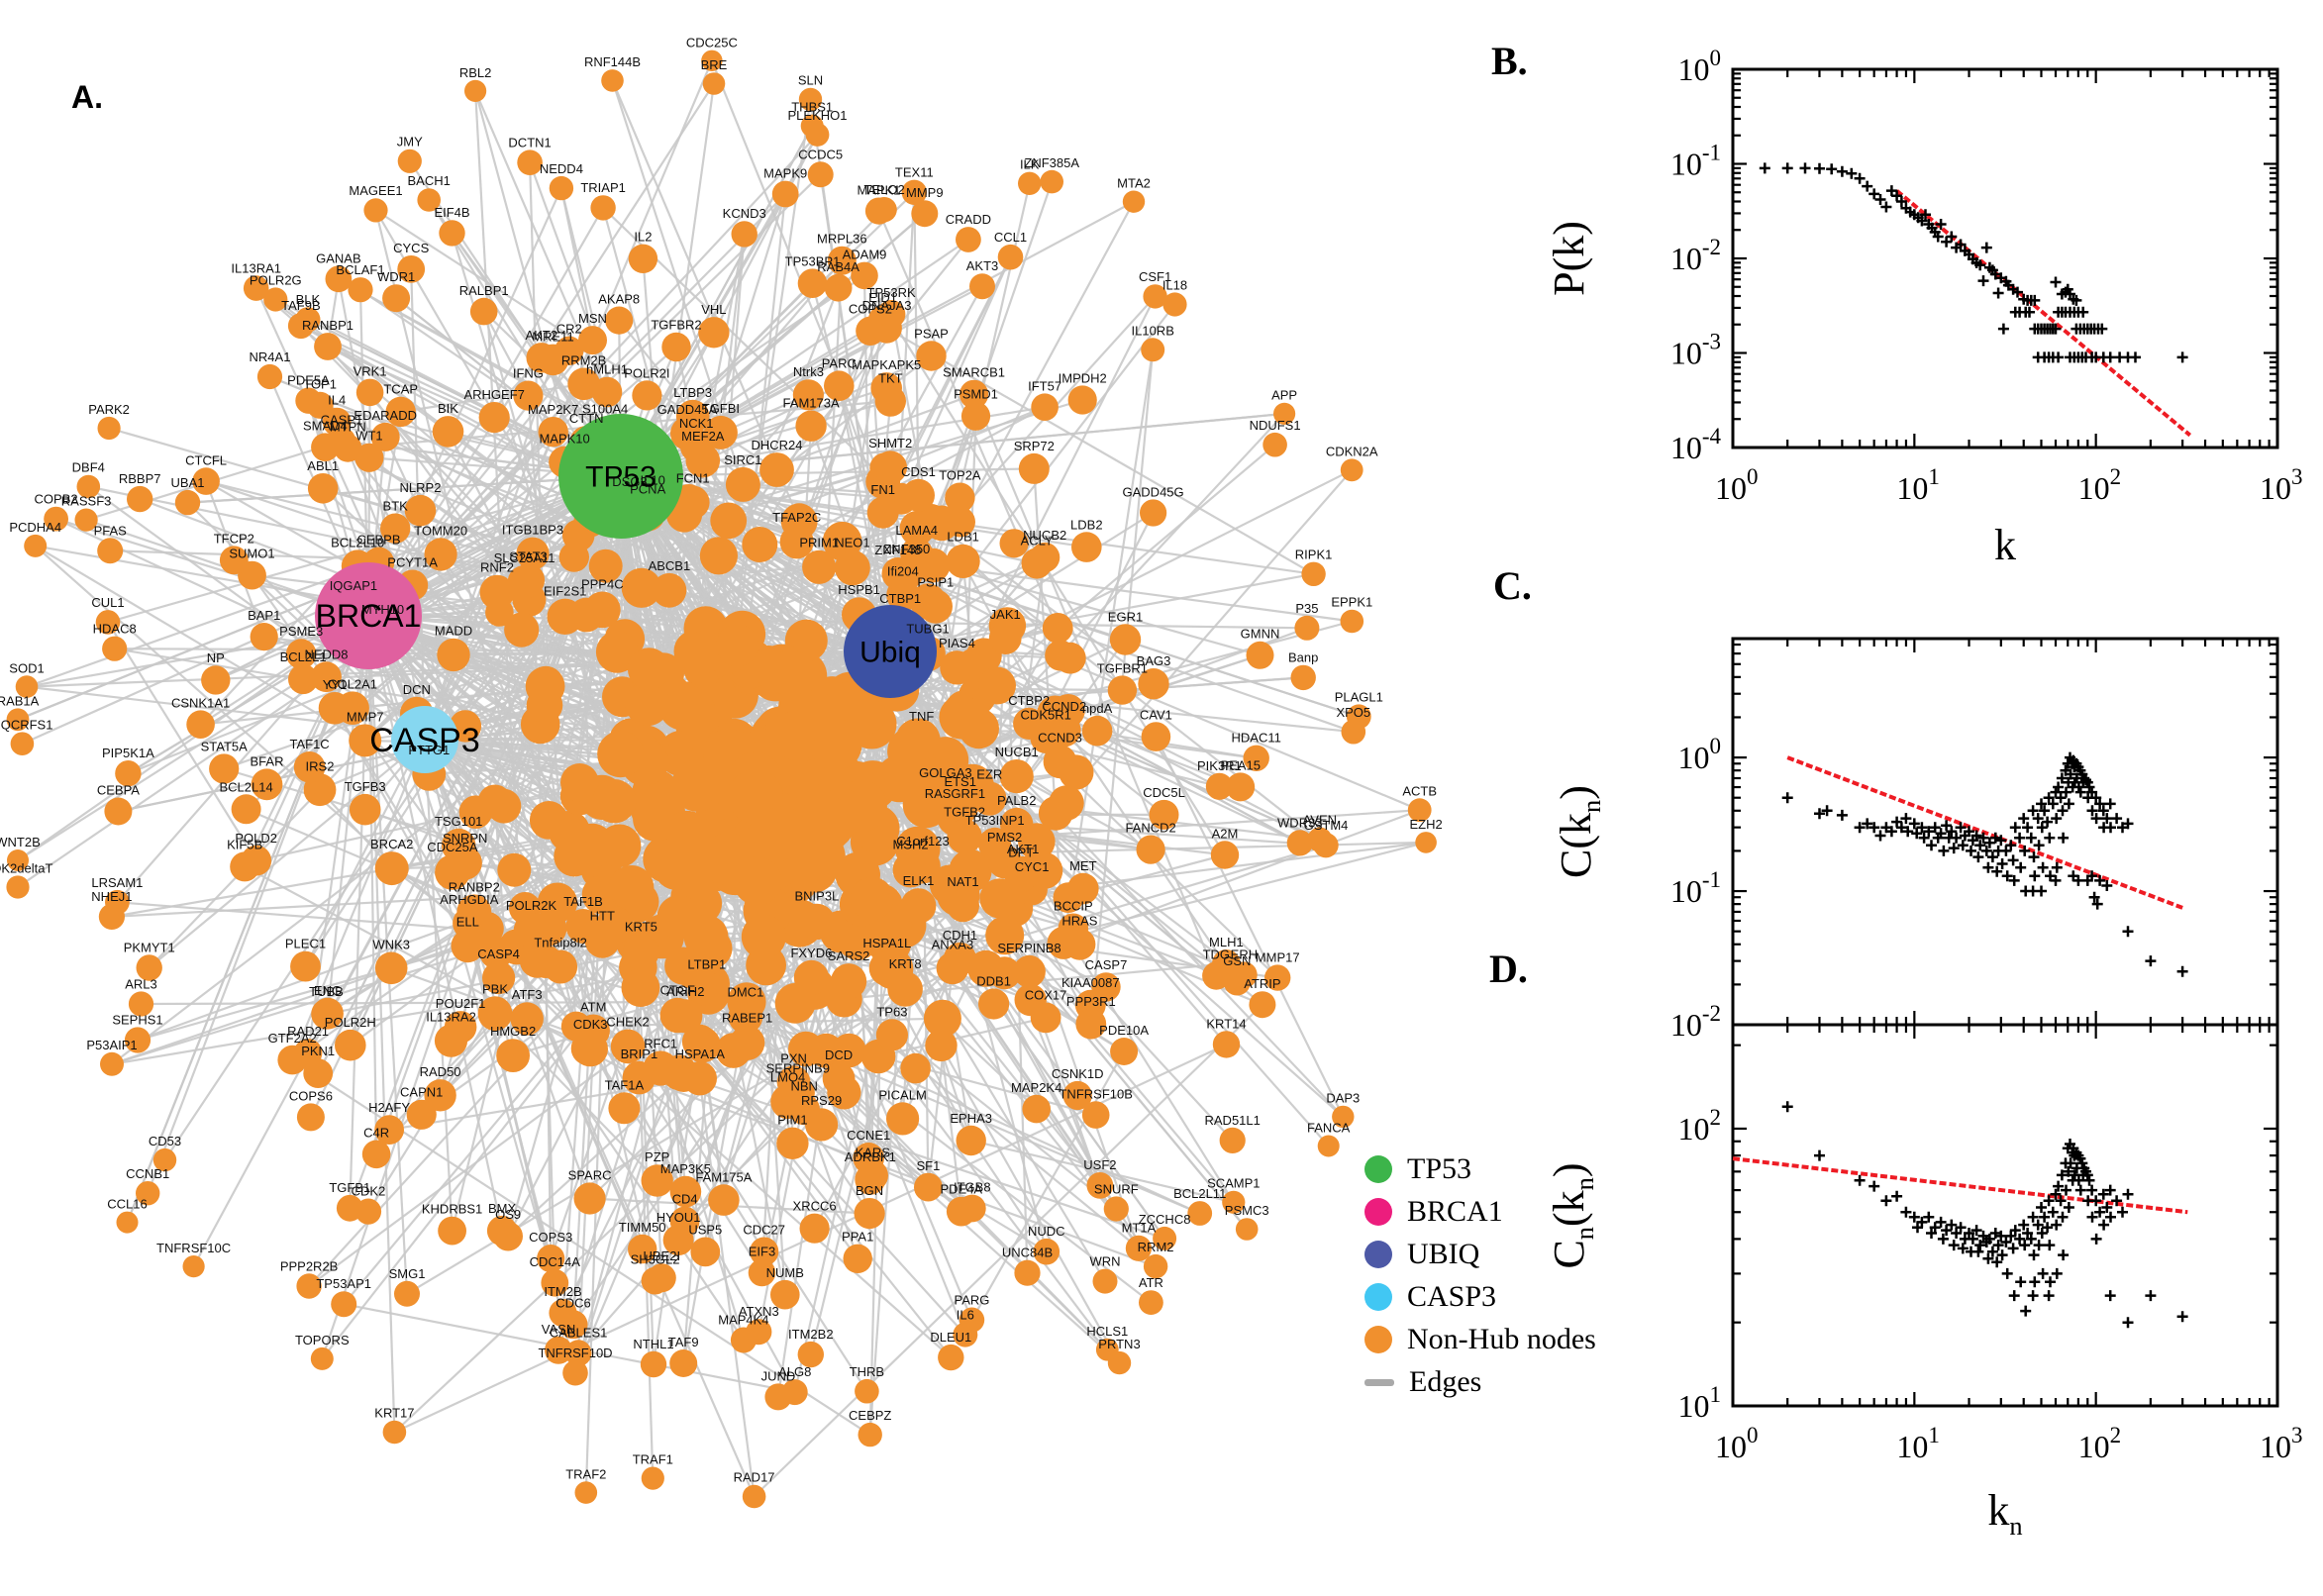 The width and height of the screenshot is (2323, 1596). Describe the element at coordinates (1696, 444) in the screenshot. I see `y-tick-label: 10⁻⁴` at that location.